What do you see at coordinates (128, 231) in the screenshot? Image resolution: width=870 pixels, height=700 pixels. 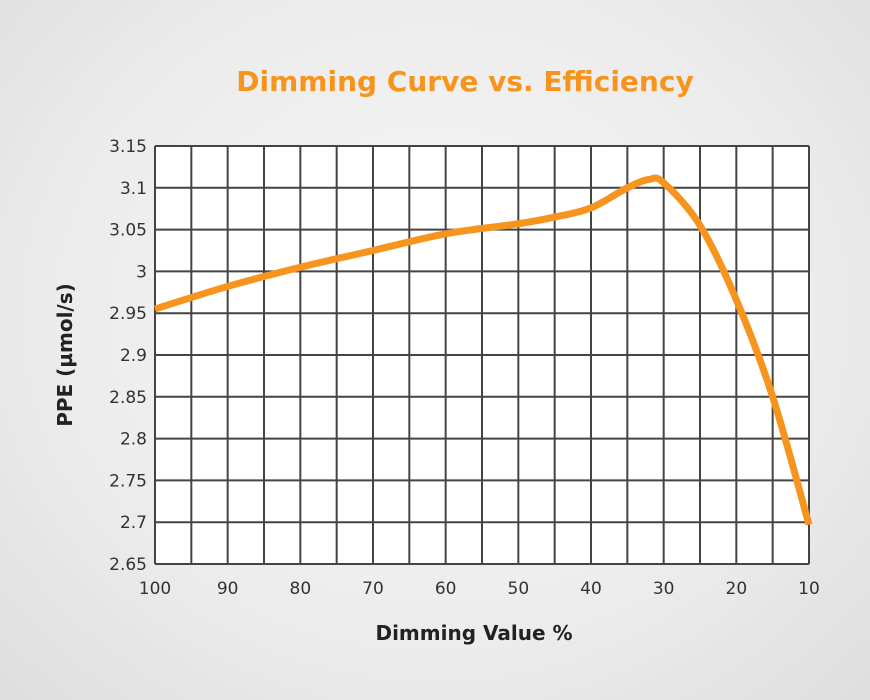 I see `y-tick-label: 3.05` at bounding box center [128, 231].